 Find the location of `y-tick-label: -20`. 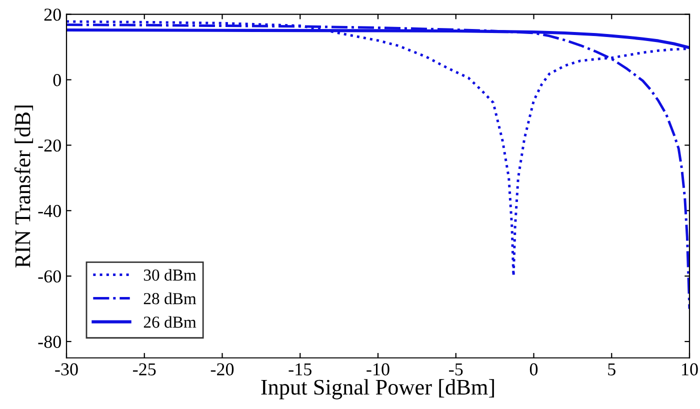

y-tick-label: -20 is located at coordinates (49, 145).